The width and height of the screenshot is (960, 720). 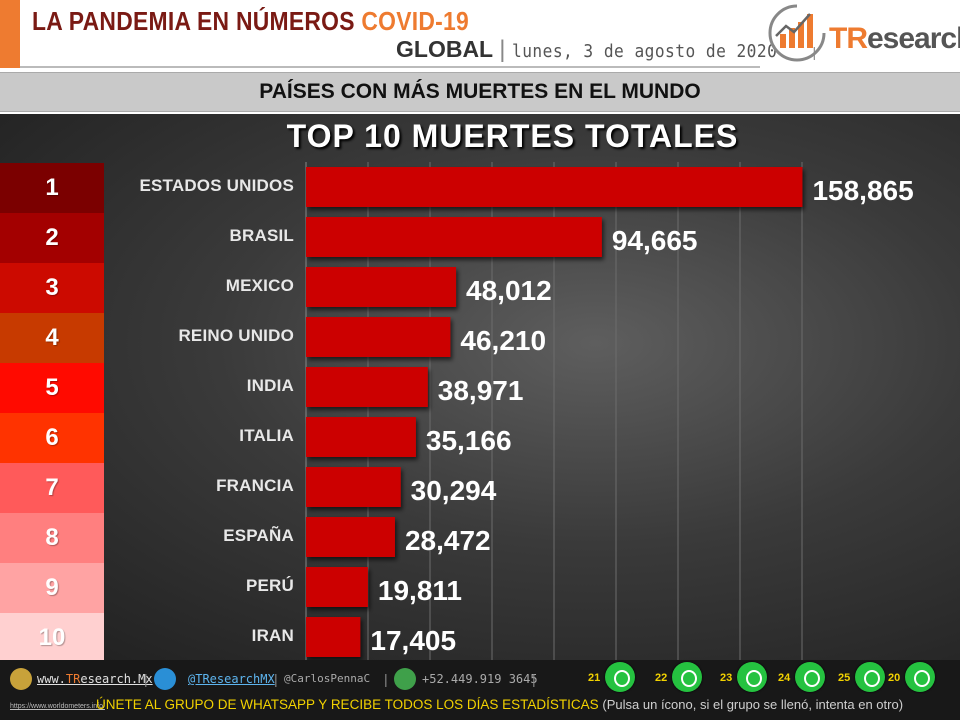 What do you see at coordinates (784, 678) in the screenshot?
I see `whatsapp-group-number: 24` at bounding box center [784, 678].